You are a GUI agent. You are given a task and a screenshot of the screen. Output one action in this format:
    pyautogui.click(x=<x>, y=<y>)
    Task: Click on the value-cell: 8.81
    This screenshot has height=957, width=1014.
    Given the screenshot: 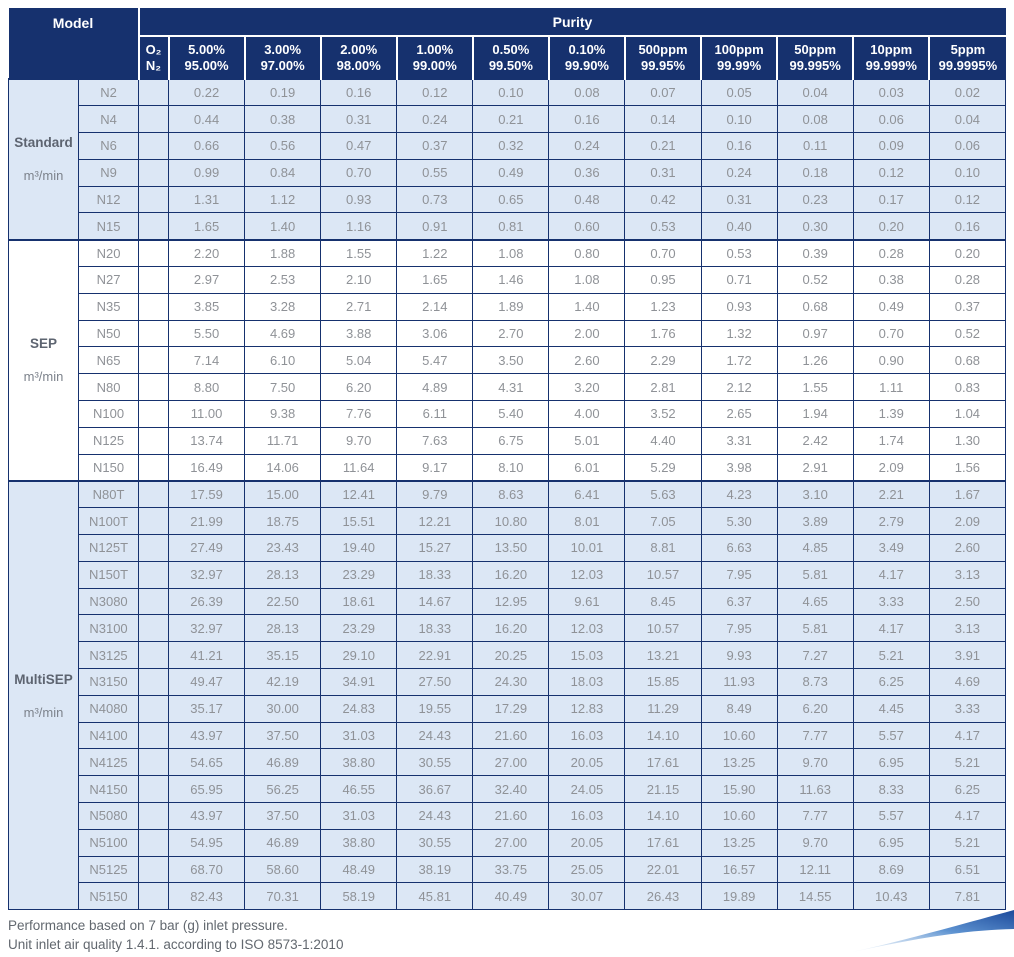 What is the action you would take?
    pyautogui.click(x=663, y=548)
    